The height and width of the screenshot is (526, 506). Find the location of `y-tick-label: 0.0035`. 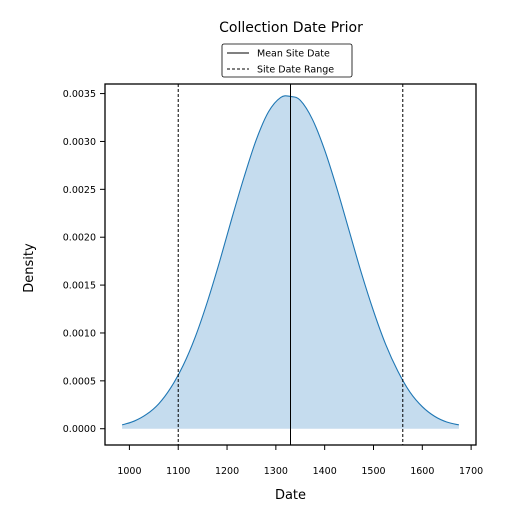

y-tick-label: 0.0035 is located at coordinates (79, 94).